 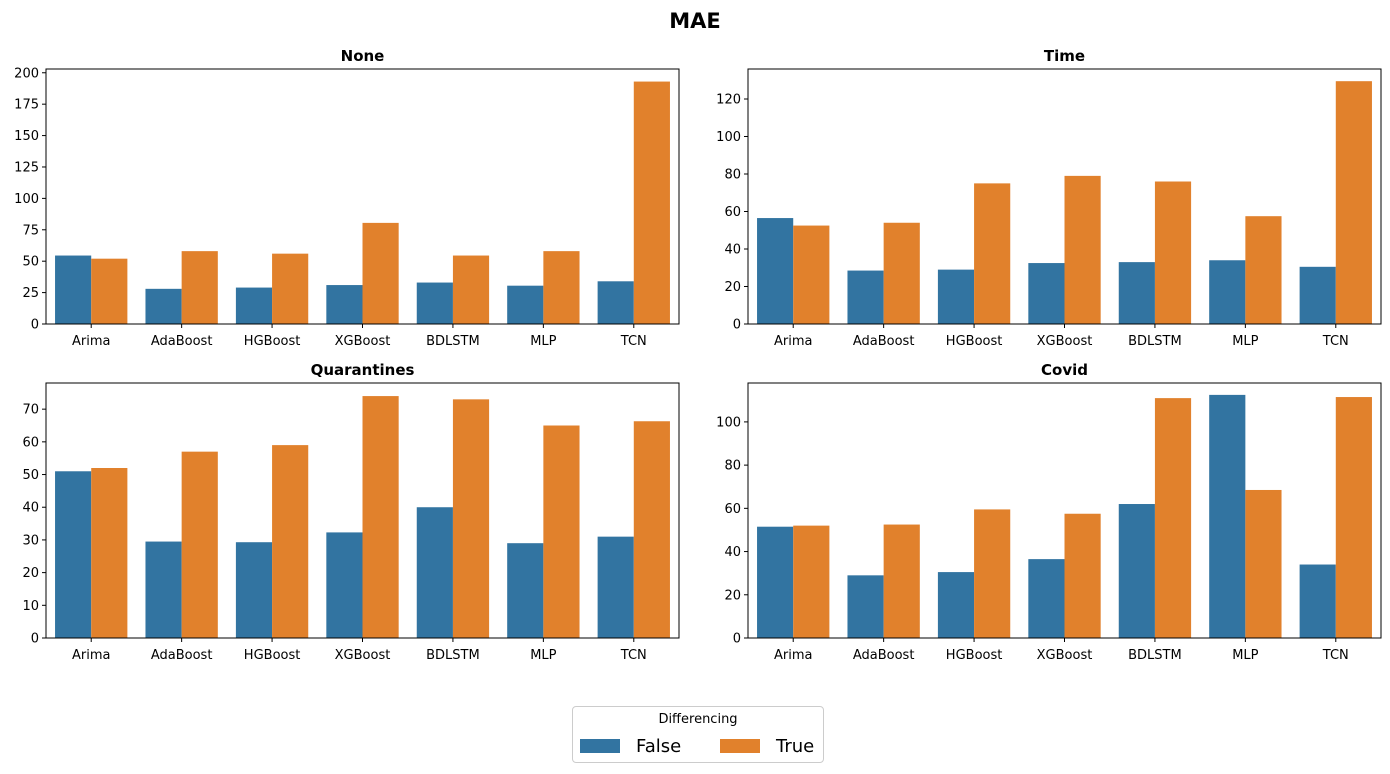 I want to click on y-tick-label: 120, so click(x=728, y=100).